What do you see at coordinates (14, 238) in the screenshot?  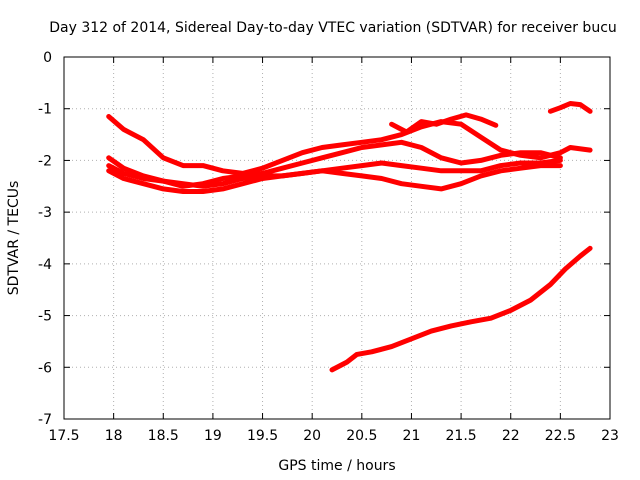 I see `y-axis-label: SDTVAR / TECUs` at bounding box center [14, 238].